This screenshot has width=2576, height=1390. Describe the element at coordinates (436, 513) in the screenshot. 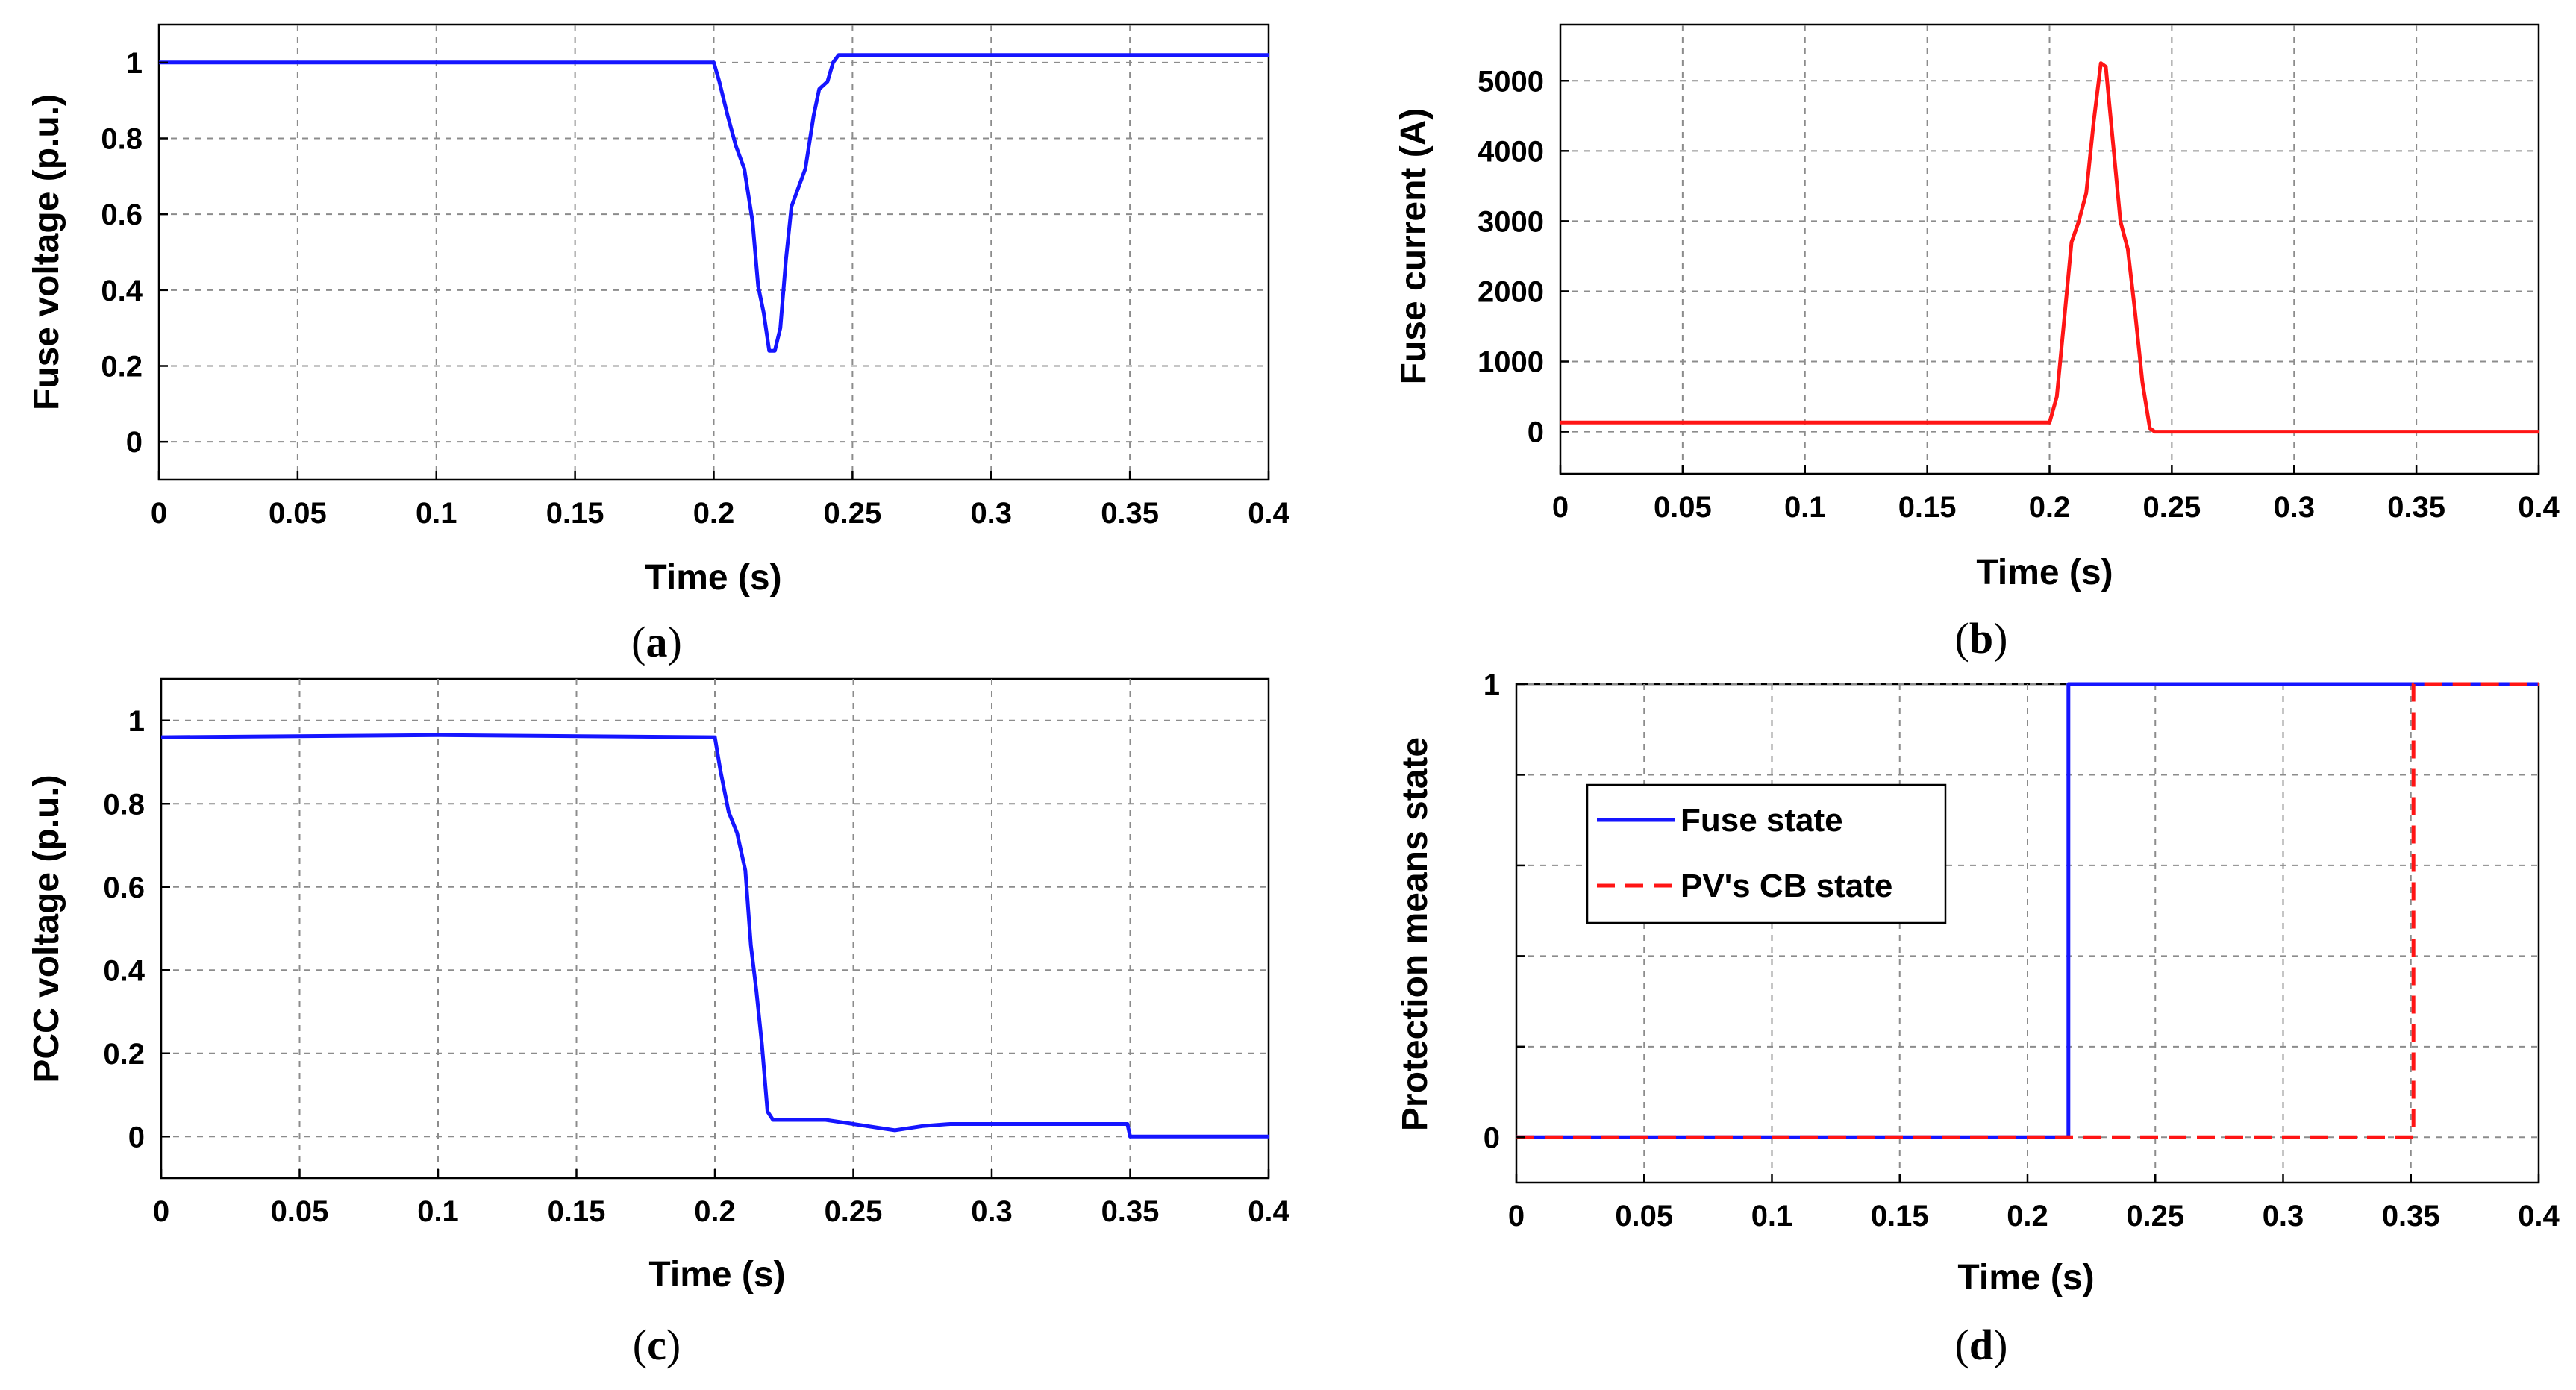

I see `xtick-label-a-2: 0.1` at that location.